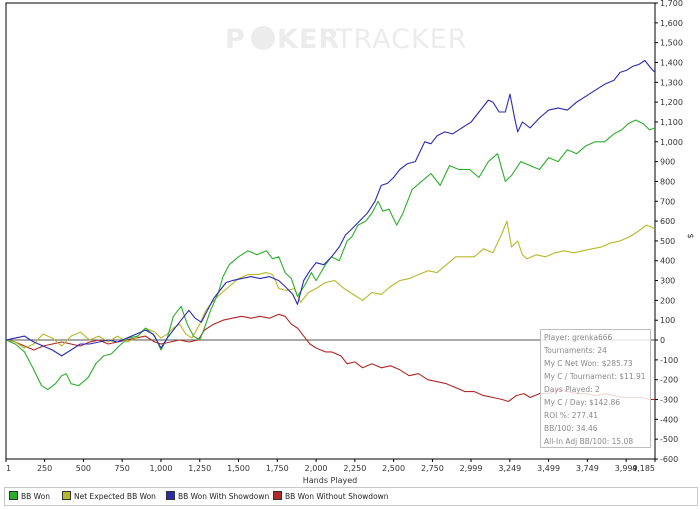 This screenshot has width=700, height=509. What do you see at coordinates (667, 181) in the screenshot?
I see `y-tick-label: 800` at bounding box center [667, 181].